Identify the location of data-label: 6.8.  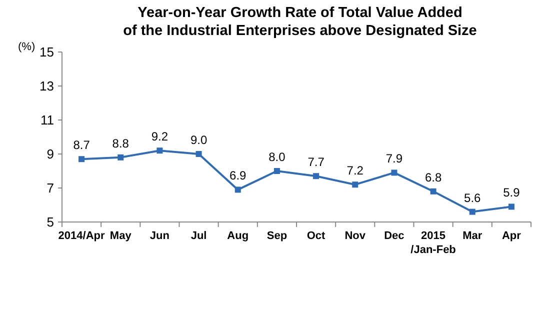
(433, 177).